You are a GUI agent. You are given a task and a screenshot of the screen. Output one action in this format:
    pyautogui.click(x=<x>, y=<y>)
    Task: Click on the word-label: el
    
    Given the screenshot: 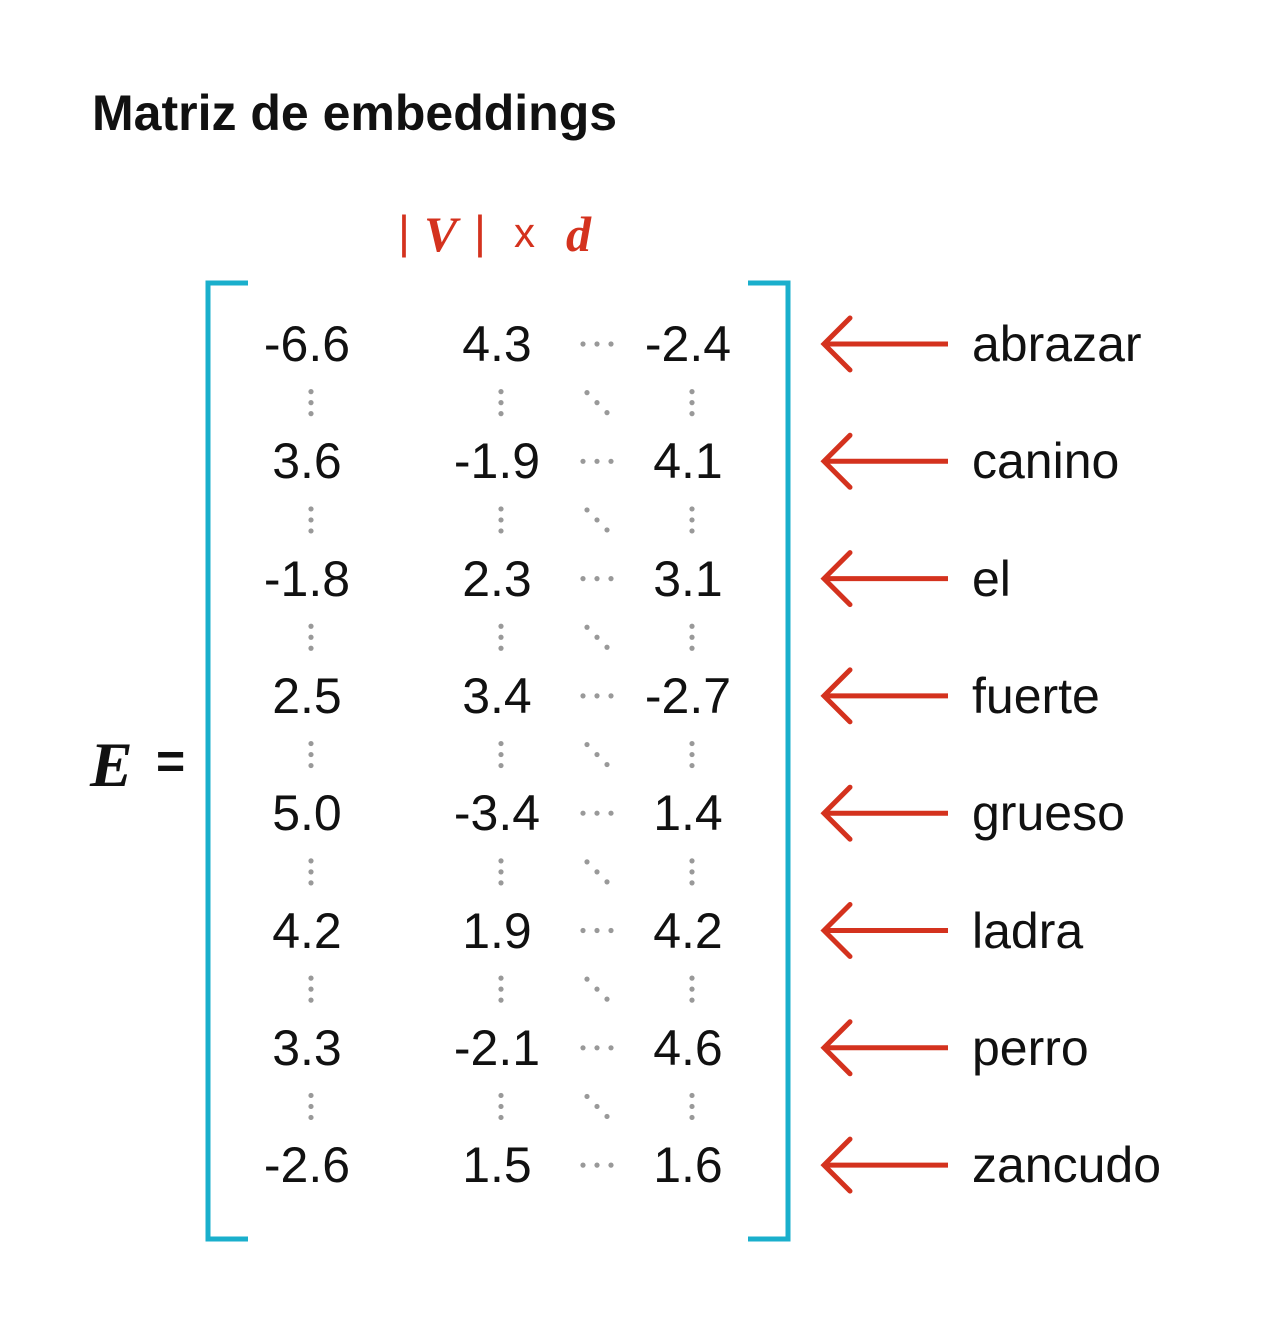 What is the action you would take?
    pyautogui.click(x=991, y=578)
    